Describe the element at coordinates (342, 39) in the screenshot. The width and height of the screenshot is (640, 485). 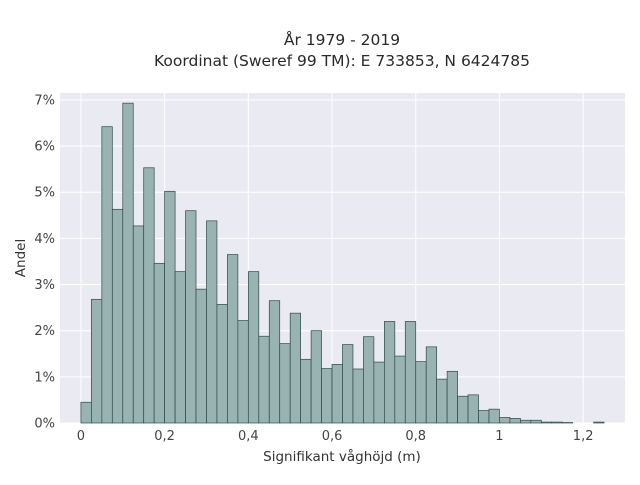
I see `chart-title: År 1979 - 2019` at that location.